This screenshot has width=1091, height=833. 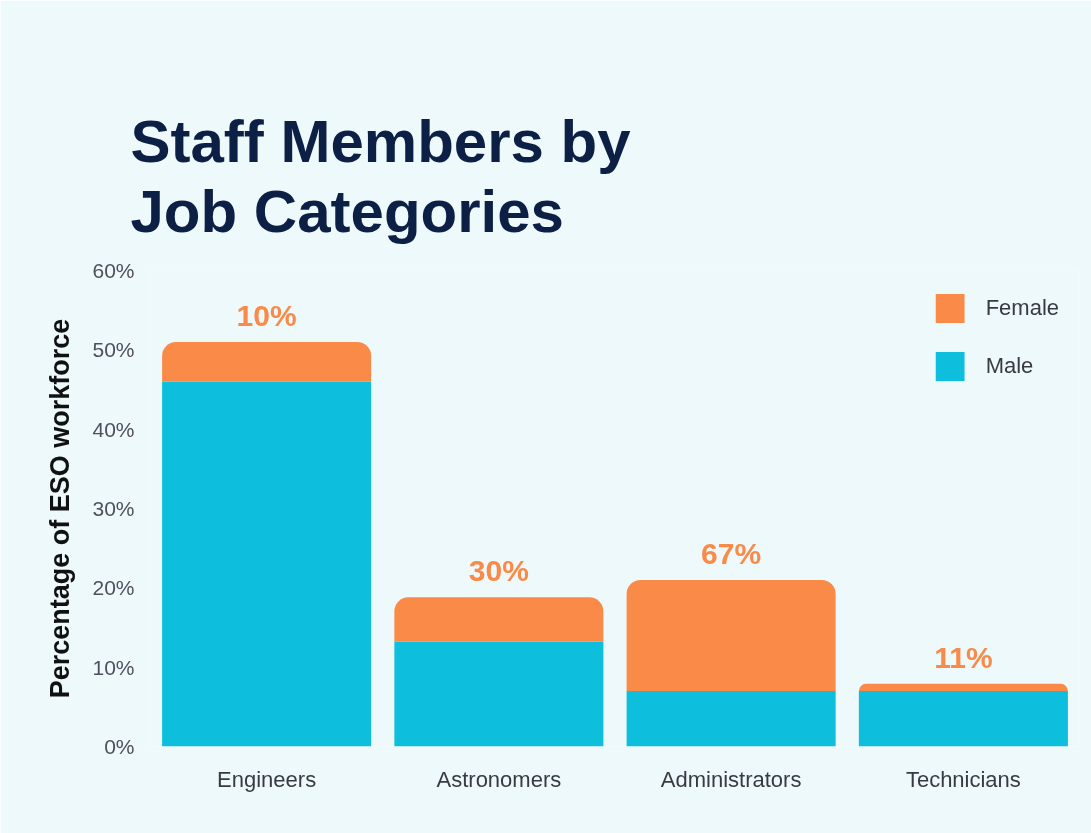 What do you see at coordinates (1009, 366) in the screenshot?
I see `legend-label: Male` at bounding box center [1009, 366].